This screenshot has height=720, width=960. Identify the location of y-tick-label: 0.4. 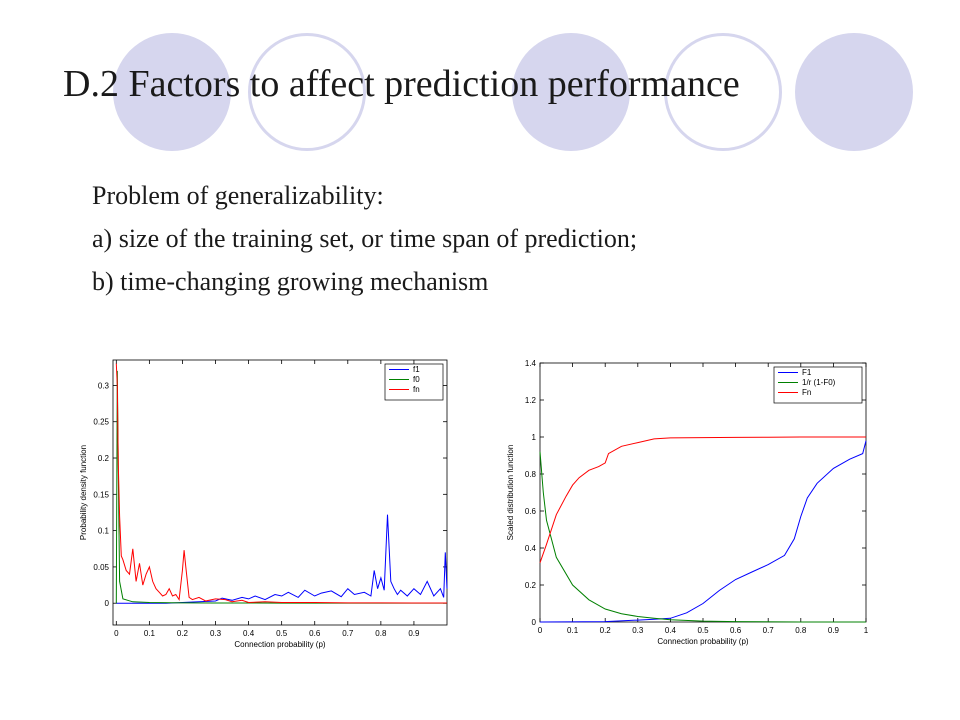
(531, 548).